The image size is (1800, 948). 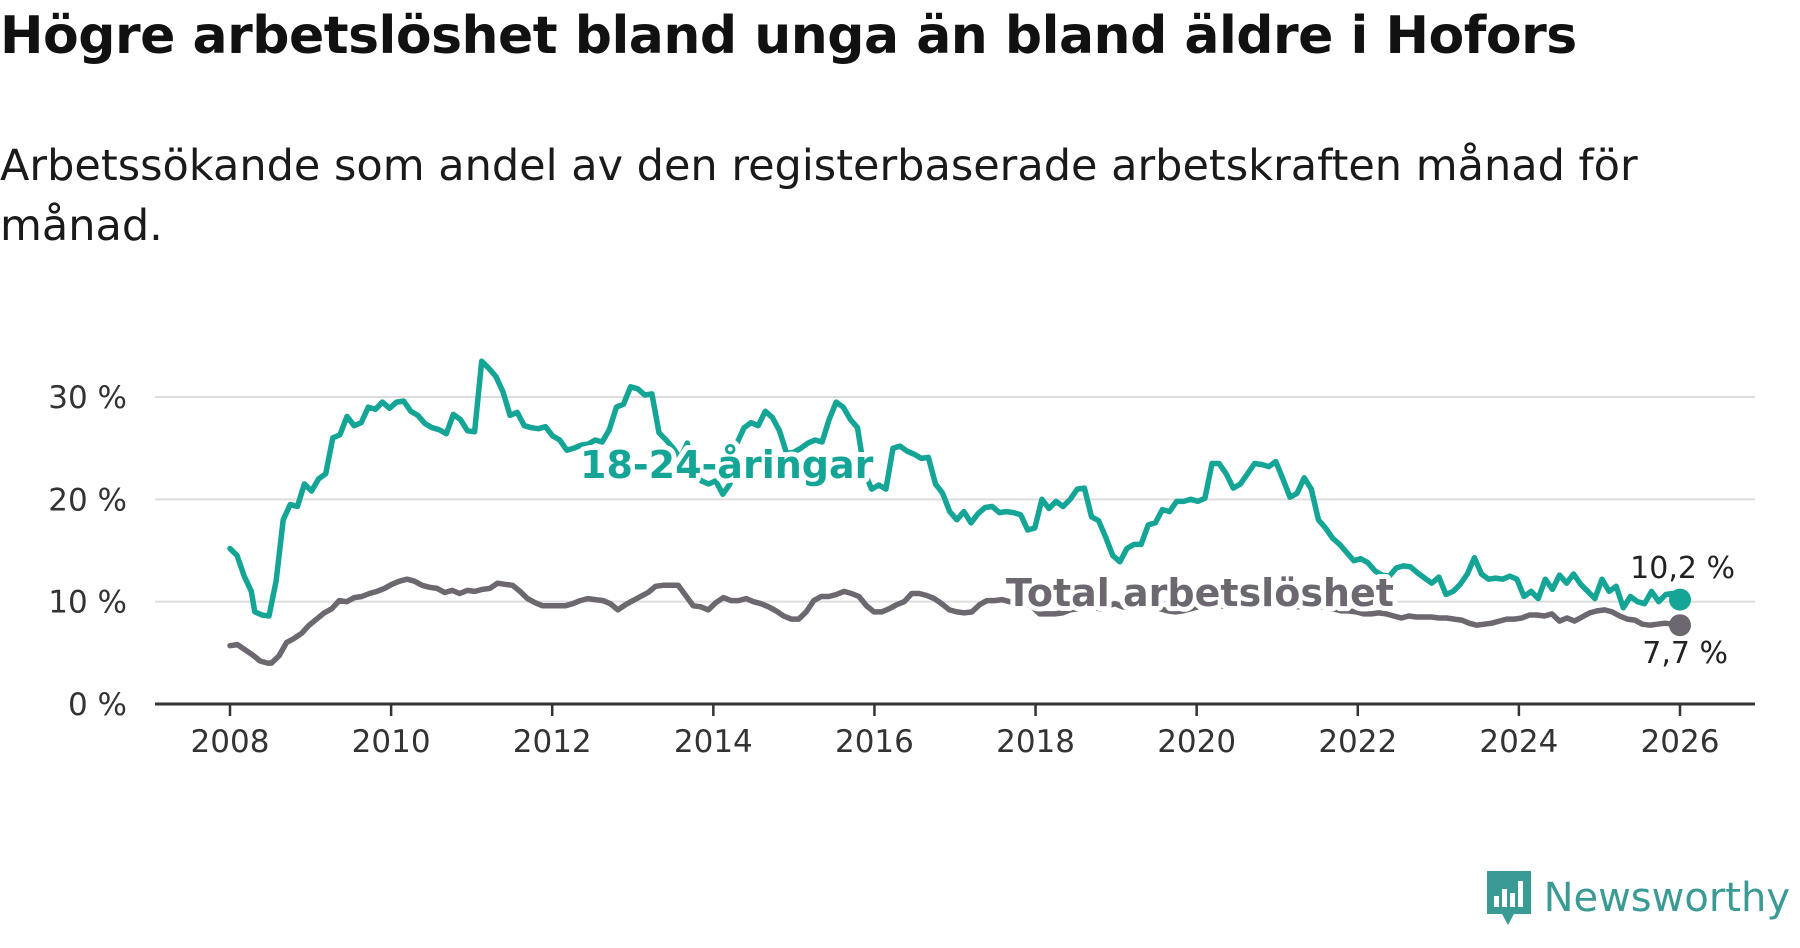 I want to click on y-tick-label: 30 %, so click(x=87, y=398).